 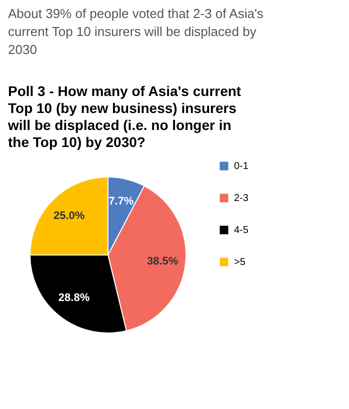 I want to click on legend-label: >5, so click(x=240, y=262).